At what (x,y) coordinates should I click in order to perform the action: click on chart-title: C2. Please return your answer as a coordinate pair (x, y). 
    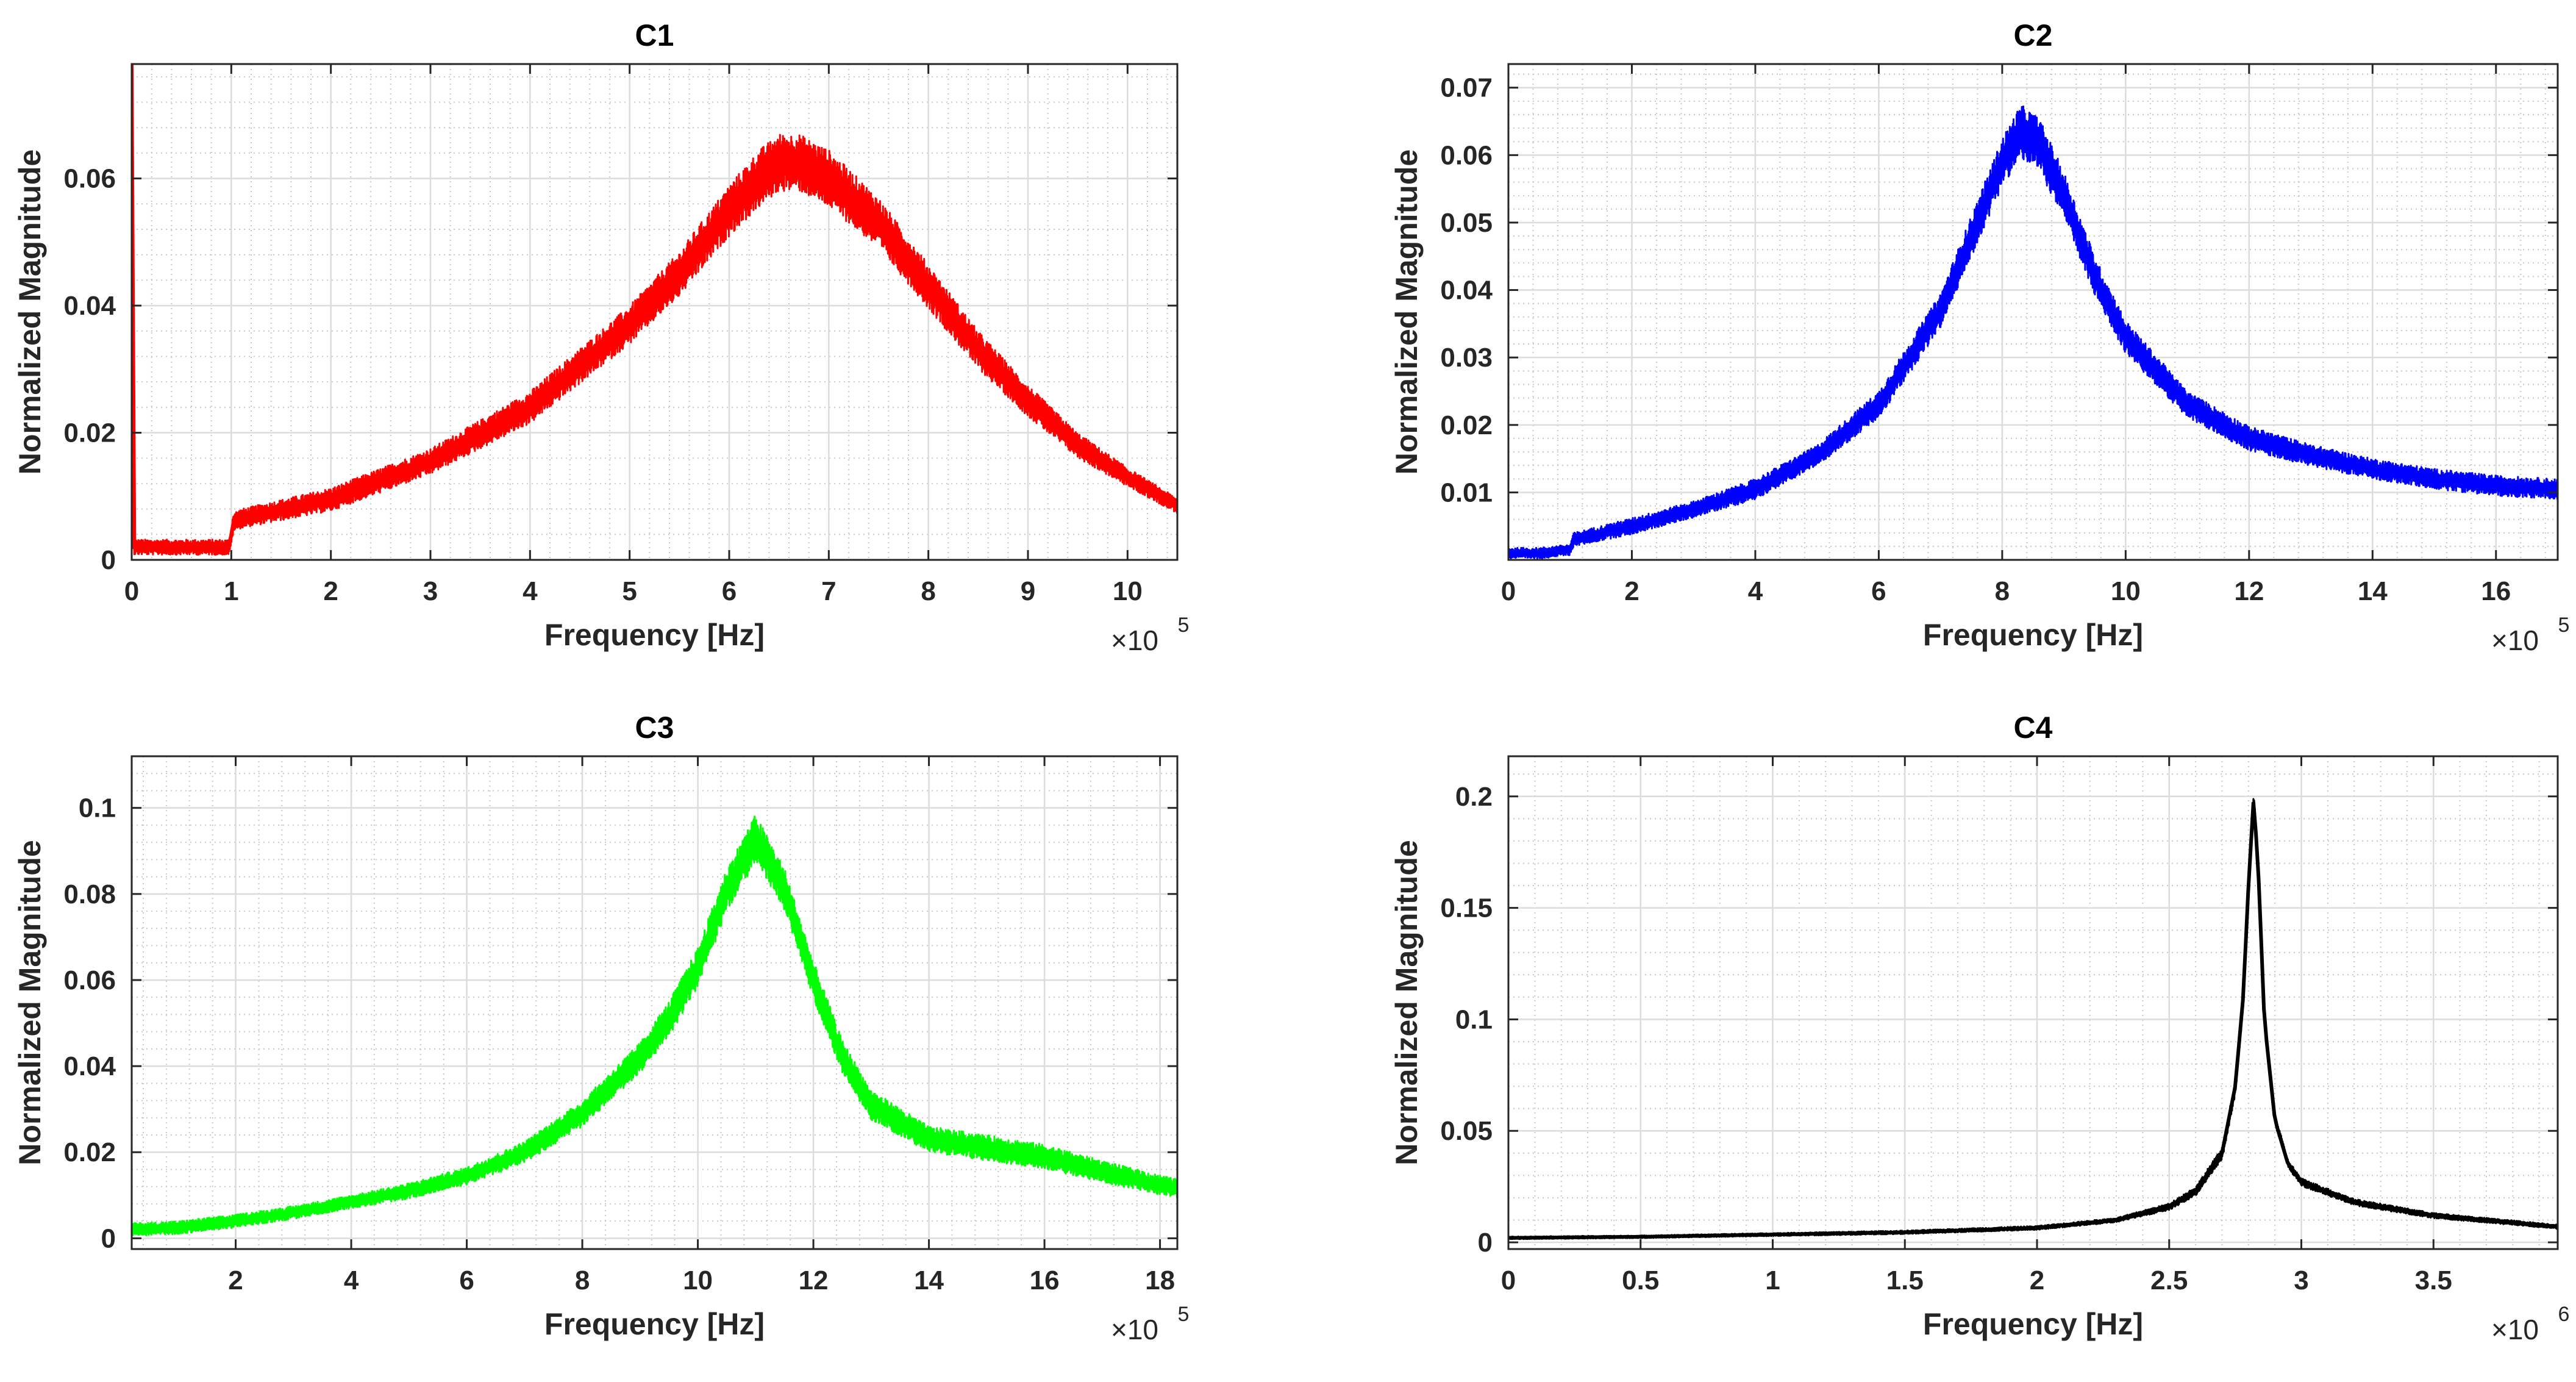
    Looking at the image, I should click on (2034, 35).